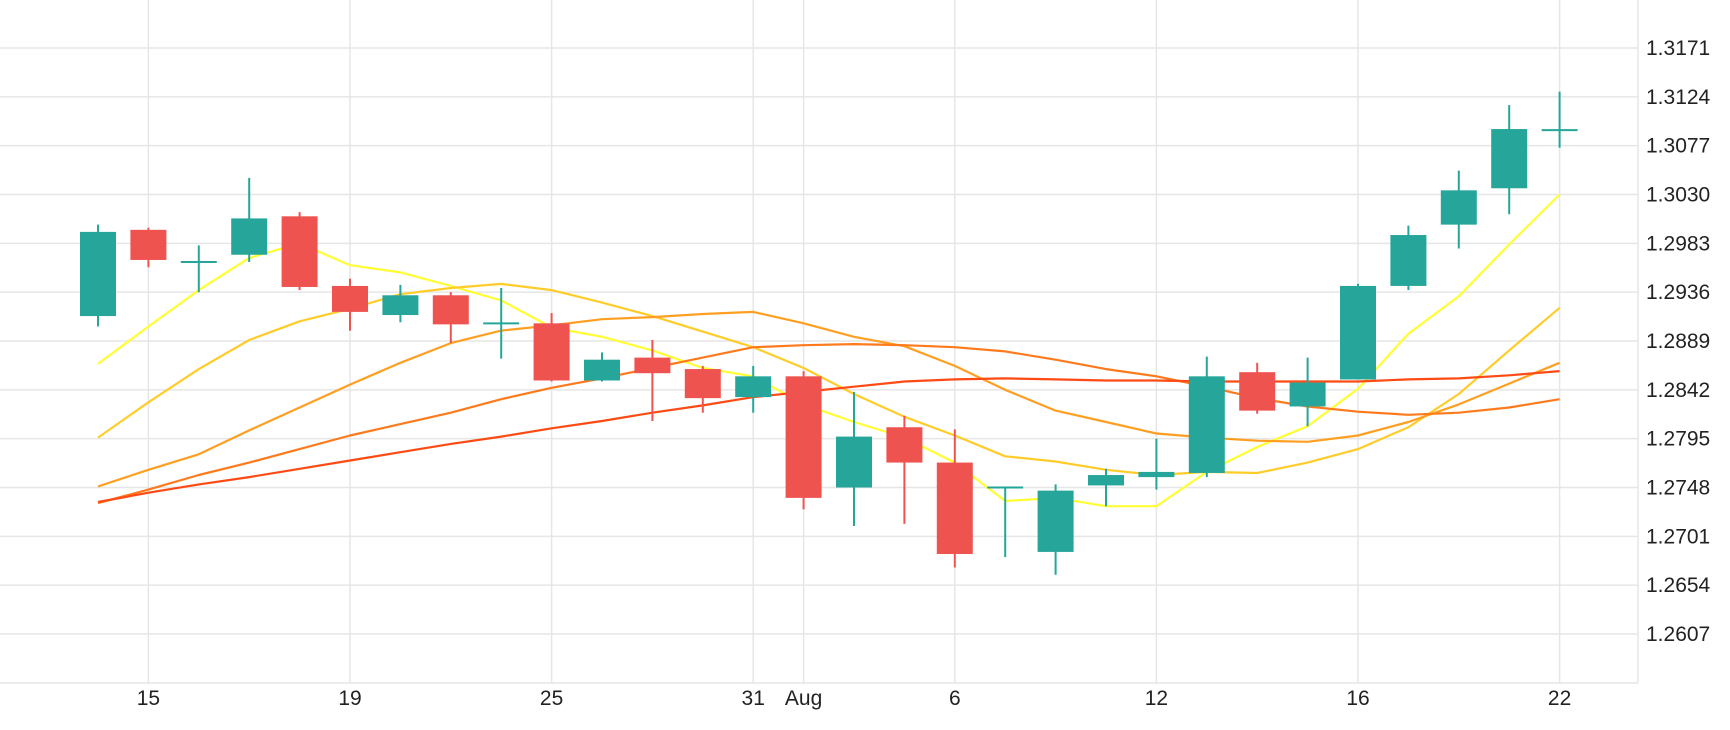  Describe the element at coordinates (1678, 585) in the screenshot. I see `price-tick-label: 1.2654` at that location.